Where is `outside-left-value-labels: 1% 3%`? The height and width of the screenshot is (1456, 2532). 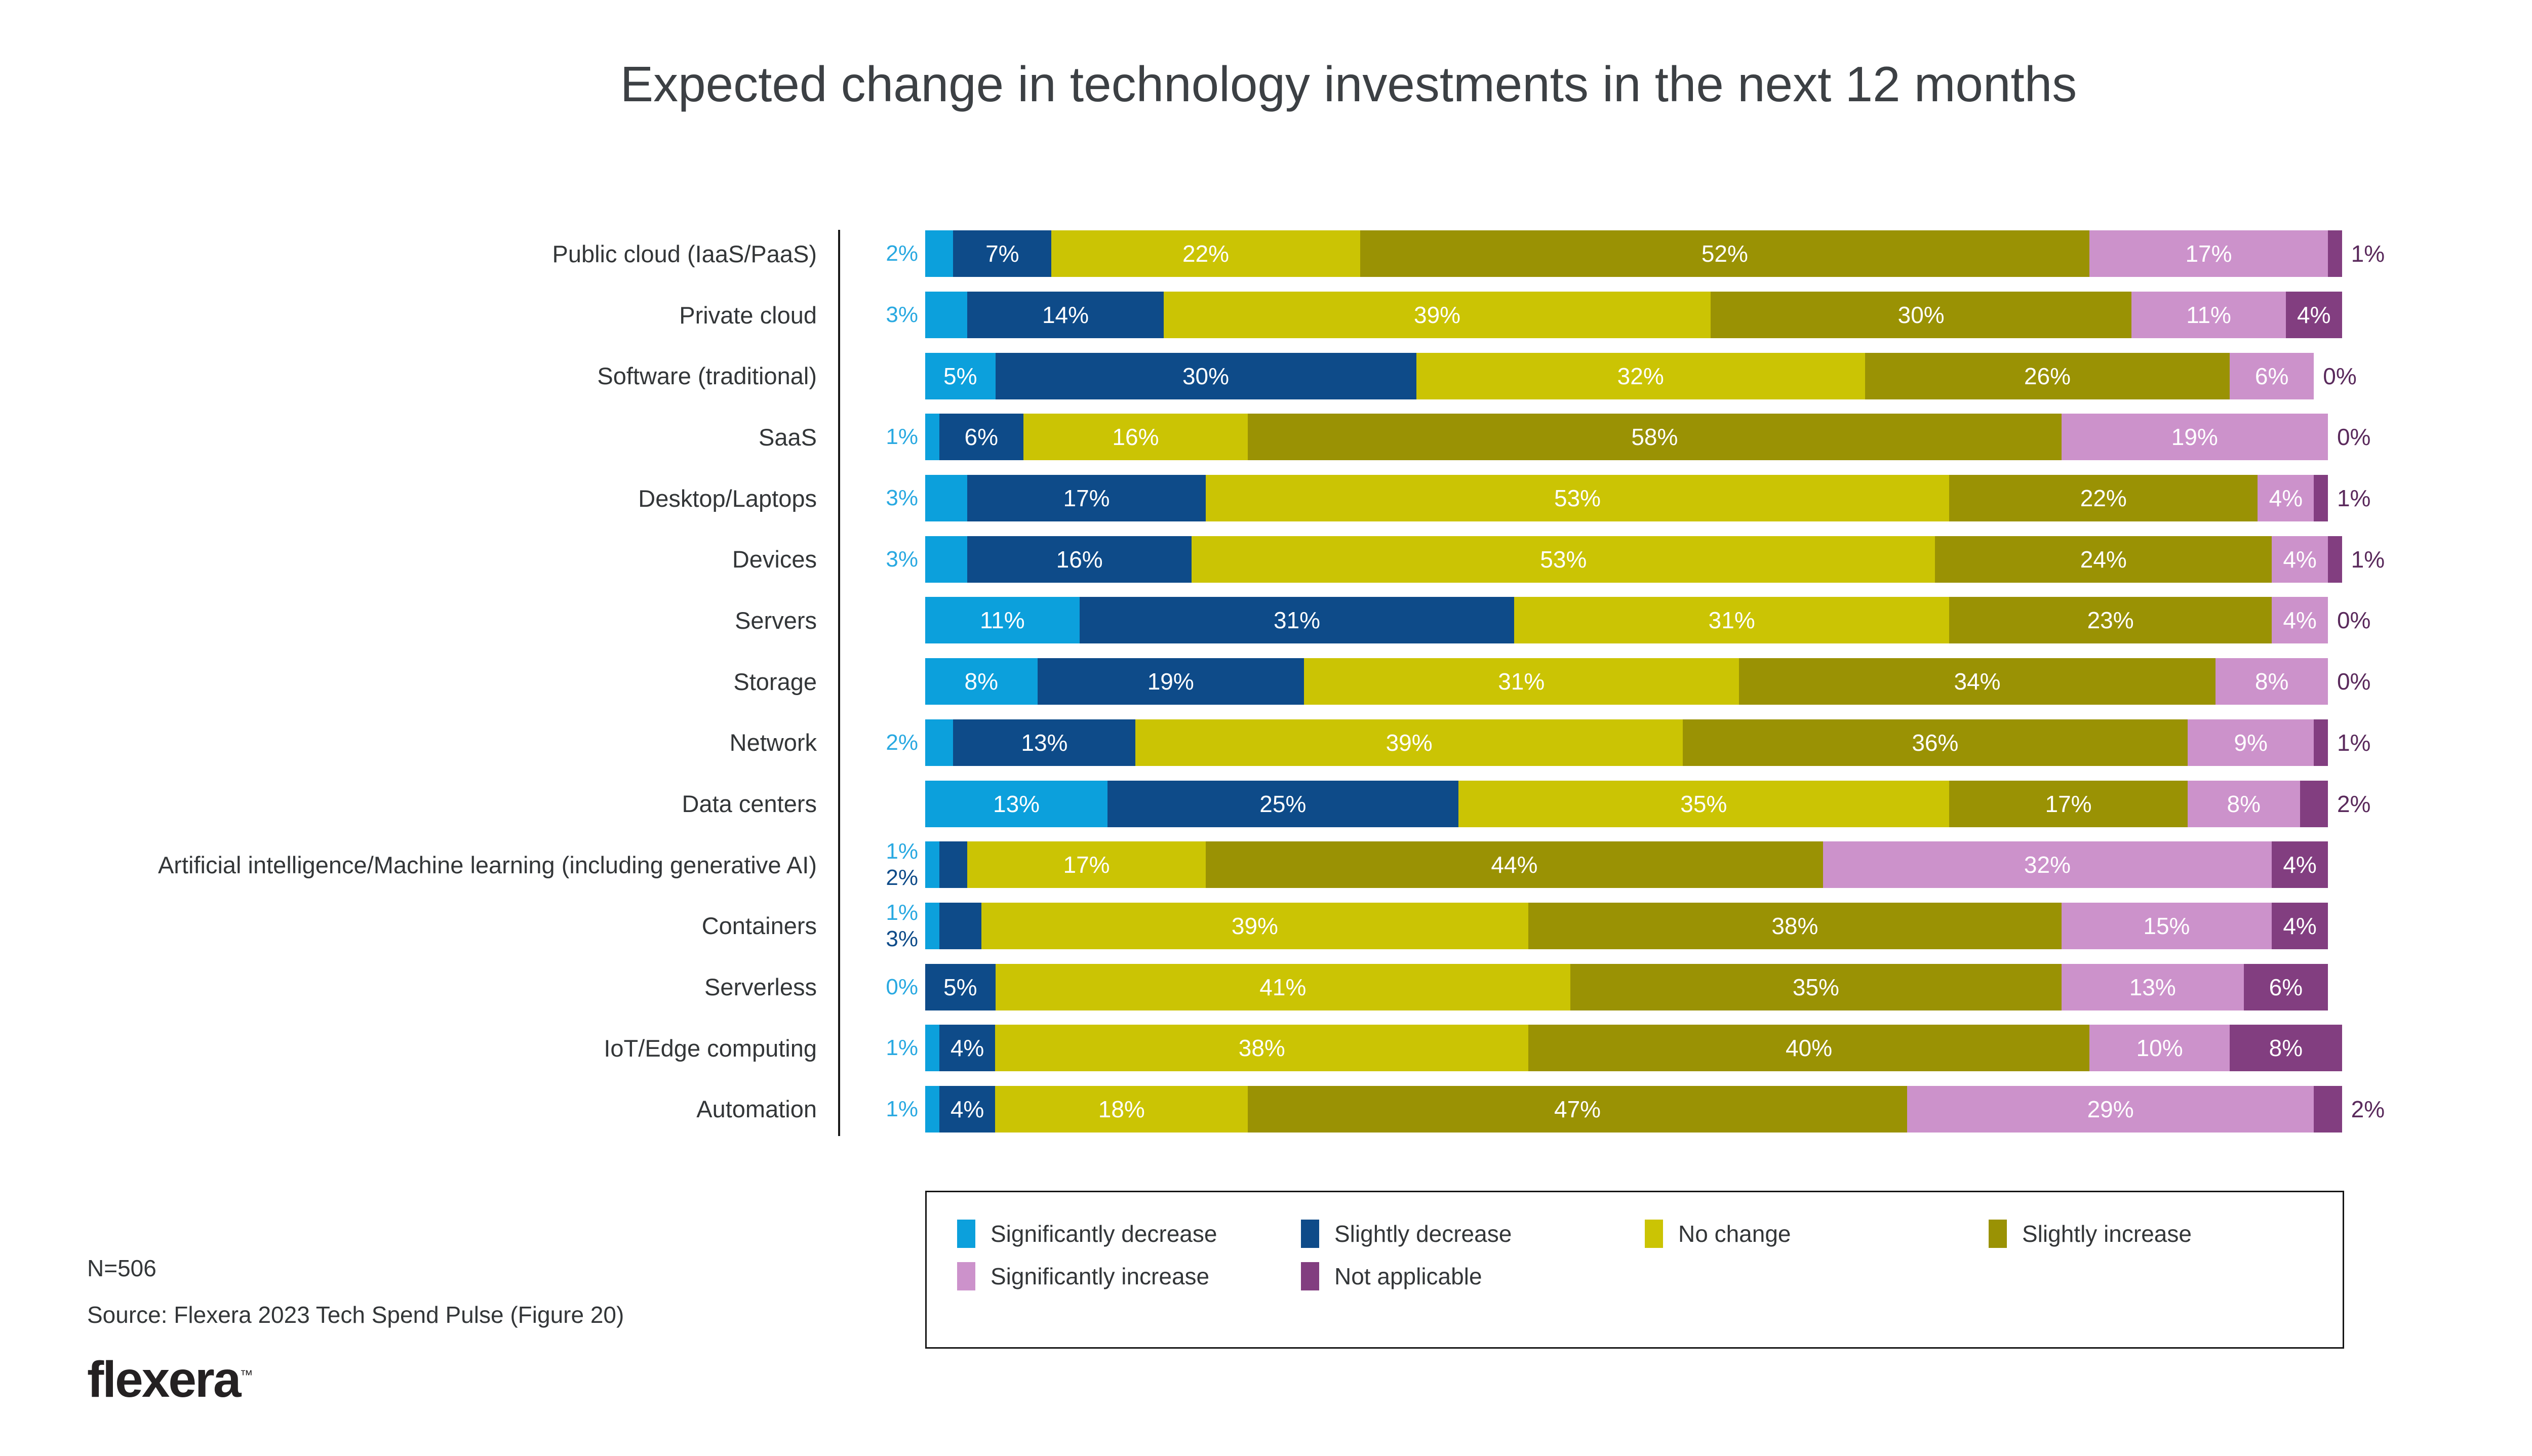
outside-left-value-labels: 1% 3% is located at coordinates (878, 925).